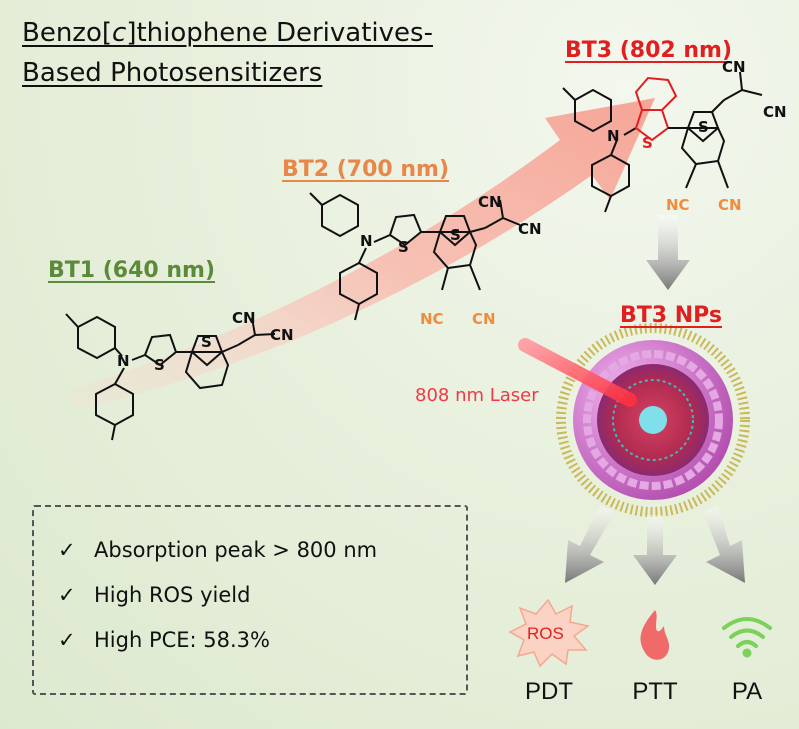 This screenshot has height=729, width=799. Describe the element at coordinates (655, 691) in the screenshot. I see `outcome-ptt: PTT` at that location.